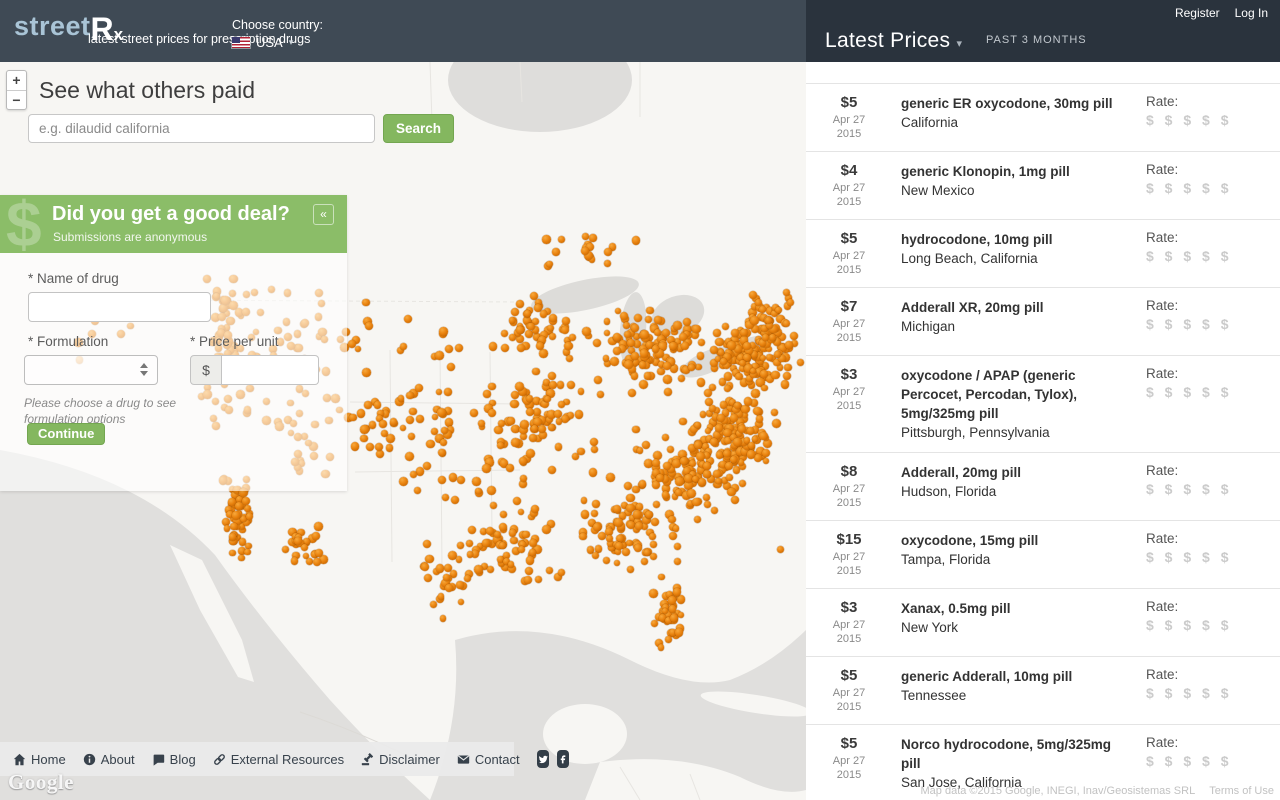 The height and width of the screenshot is (800, 1280). I want to click on formulation-select, so click(91, 370).